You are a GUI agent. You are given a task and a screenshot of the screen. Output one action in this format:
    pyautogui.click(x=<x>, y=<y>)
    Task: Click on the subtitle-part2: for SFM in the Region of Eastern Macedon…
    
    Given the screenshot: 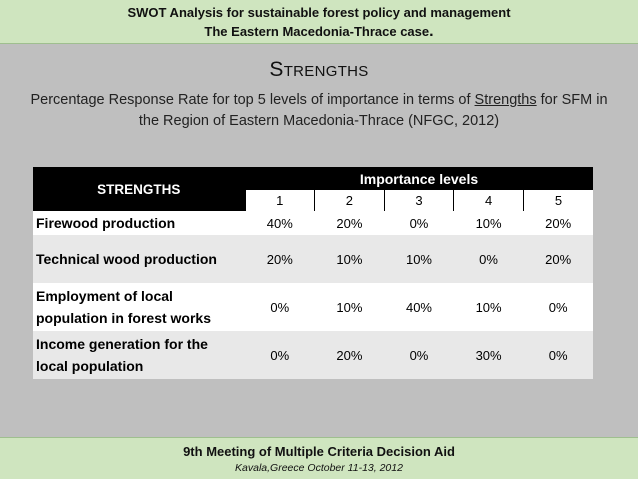 What is the action you would take?
    pyautogui.click(x=373, y=110)
    